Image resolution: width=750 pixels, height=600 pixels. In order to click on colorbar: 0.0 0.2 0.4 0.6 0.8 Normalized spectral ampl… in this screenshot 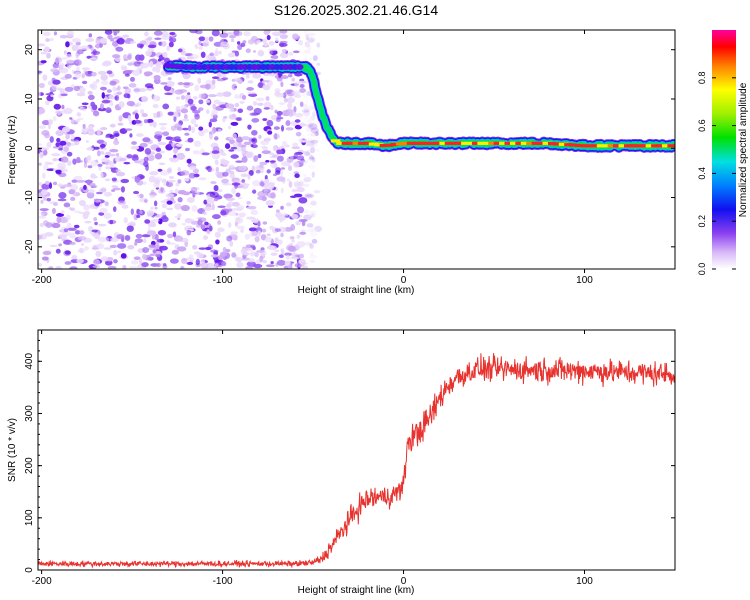, I will do `click(723, 152)`.